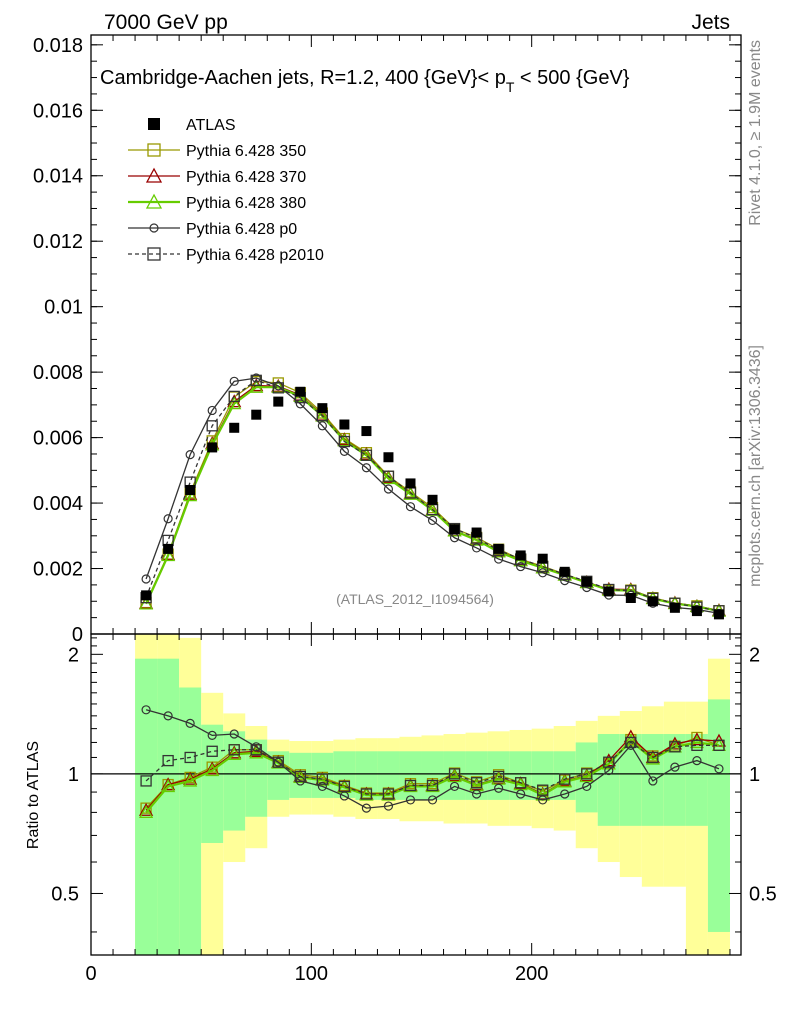 The height and width of the screenshot is (1024, 786). What do you see at coordinates (73, 655) in the screenshot?
I see `ratio-tick-label: 2` at bounding box center [73, 655].